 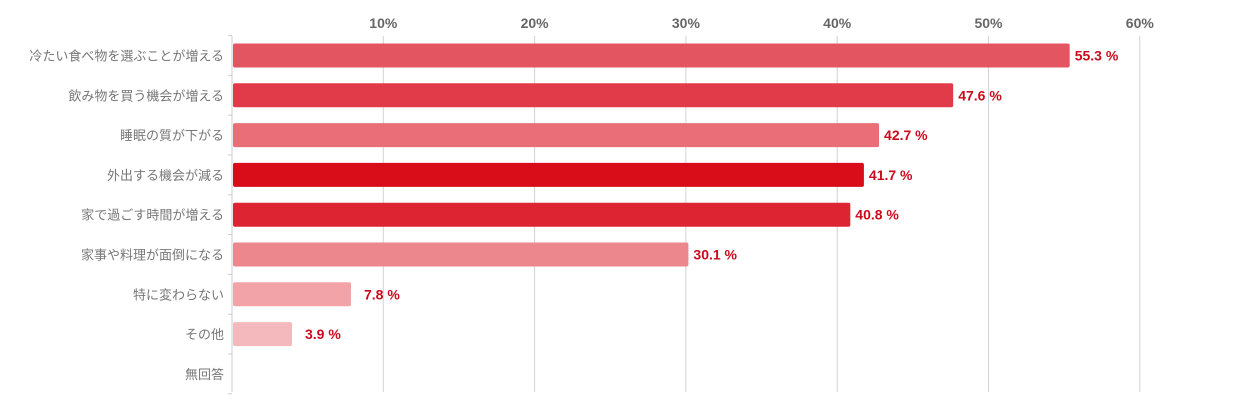 I want to click on x-tick-label: 50%, so click(x=988, y=23).